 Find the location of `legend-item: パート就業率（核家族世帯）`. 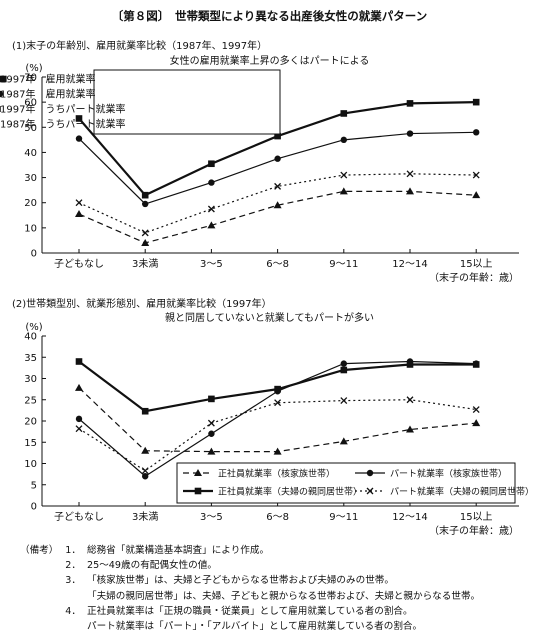

legend-item: パート就業率（核家族世帯） is located at coordinates (431, 474).